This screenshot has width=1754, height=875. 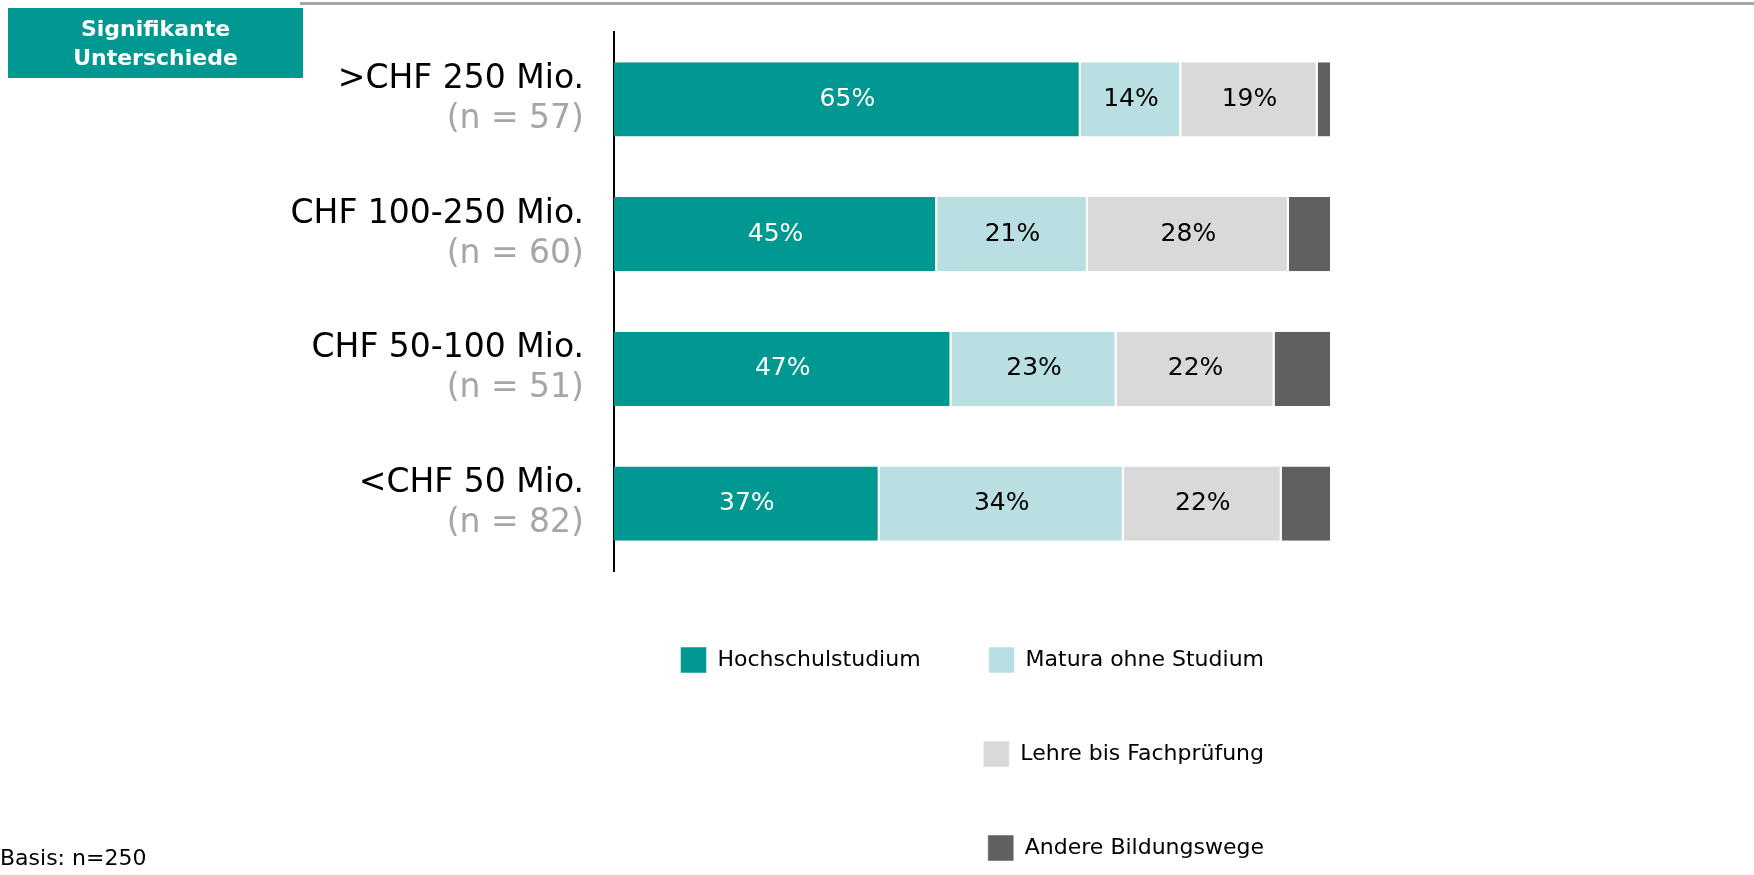 I want to click on y-tick-label: CHF 50-100 Mio. (n = 51), so click(x=447, y=366).